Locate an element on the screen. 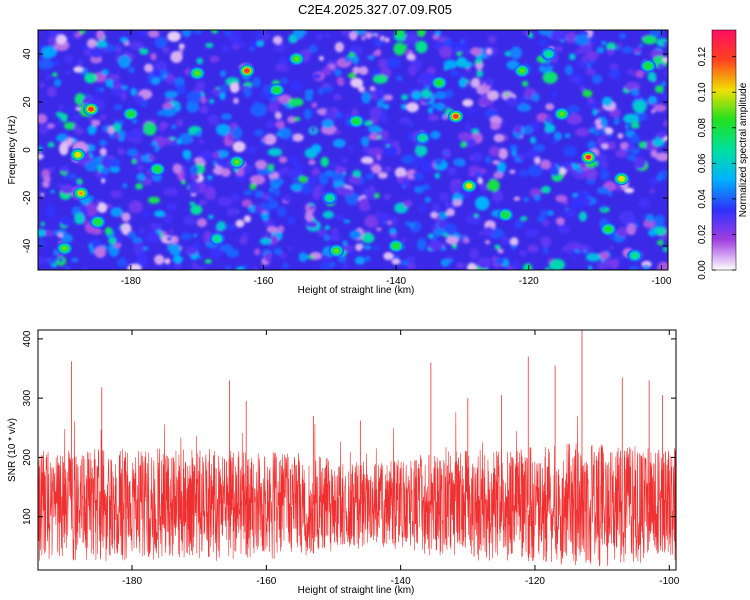  heatmap-x-tick-label: -120 is located at coordinates (529, 281).